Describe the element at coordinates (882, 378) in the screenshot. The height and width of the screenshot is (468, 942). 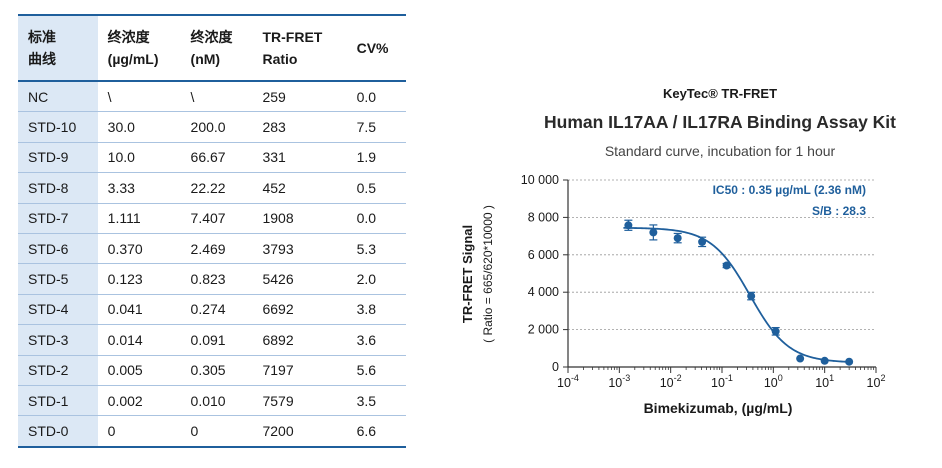
I see `x-tick-exponent: 2` at that location.